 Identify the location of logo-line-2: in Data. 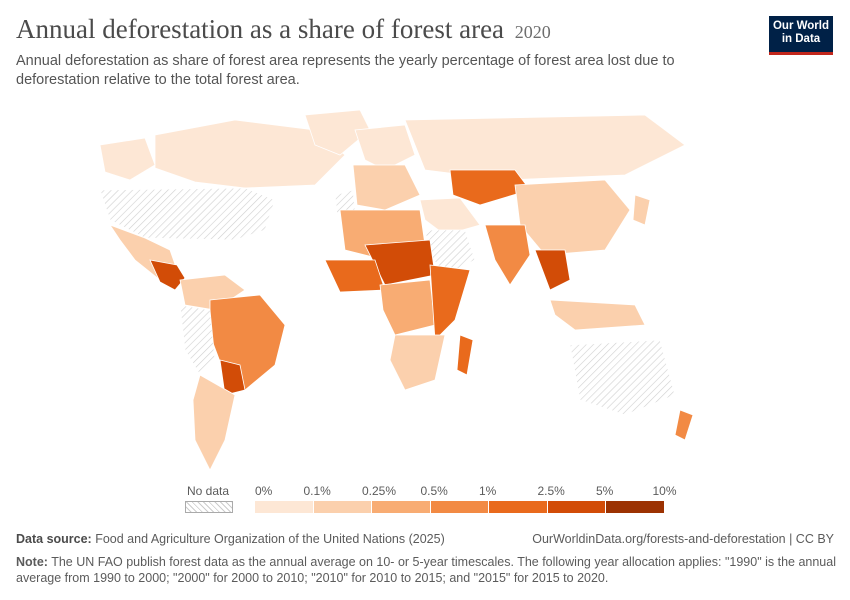
(801, 39).